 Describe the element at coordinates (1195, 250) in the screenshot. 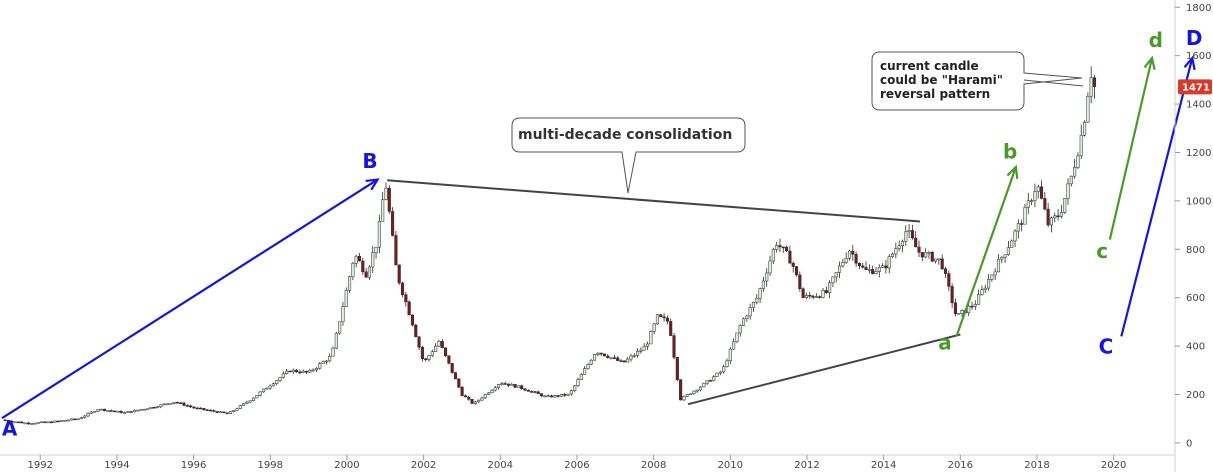

I see `y-tick-label: 800` at that location.